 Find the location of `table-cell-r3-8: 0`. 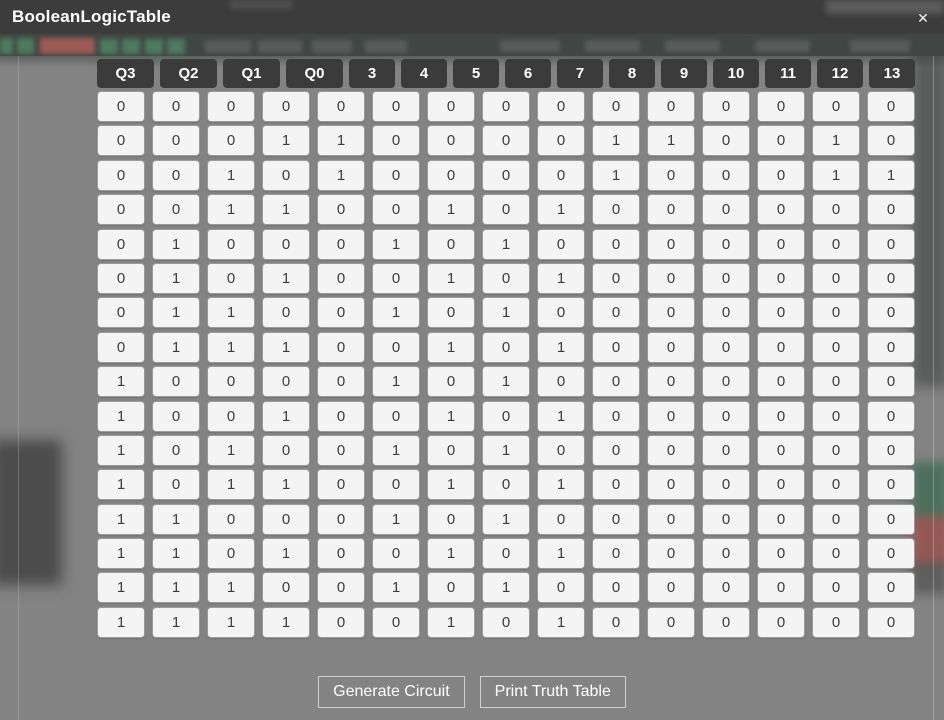

table-cell-r3-8: 0 is located at coordinates (616, 210).